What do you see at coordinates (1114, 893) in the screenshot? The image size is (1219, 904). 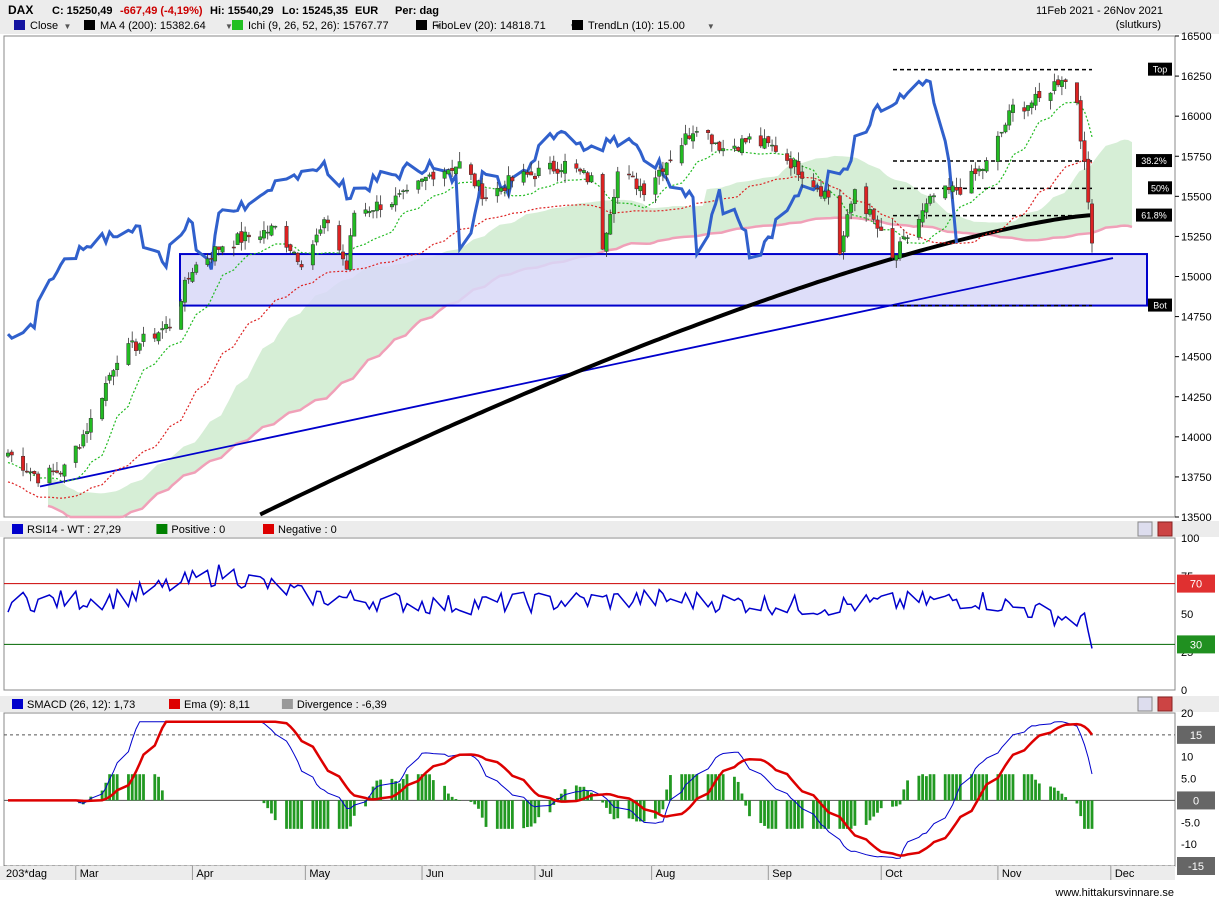 I see `site-label: www.hittakursvinnare.se` at bounding box center [1114, 893].